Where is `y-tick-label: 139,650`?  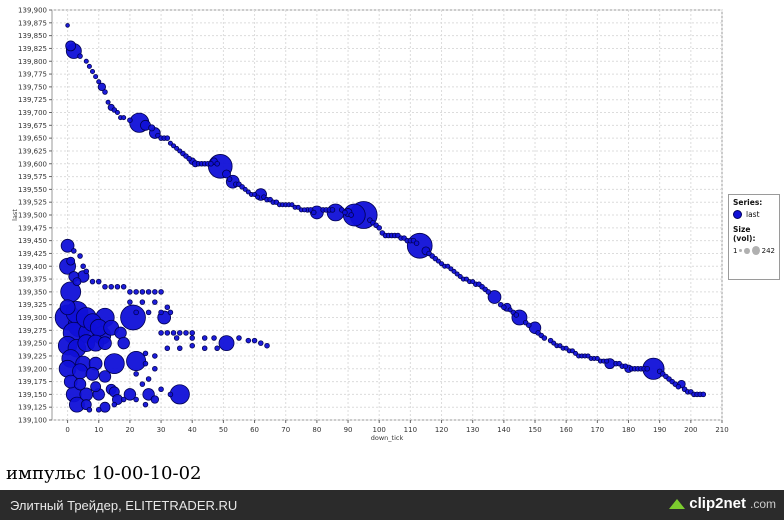
y-tick-label: 139,650 is located at coordinates (32, 139).